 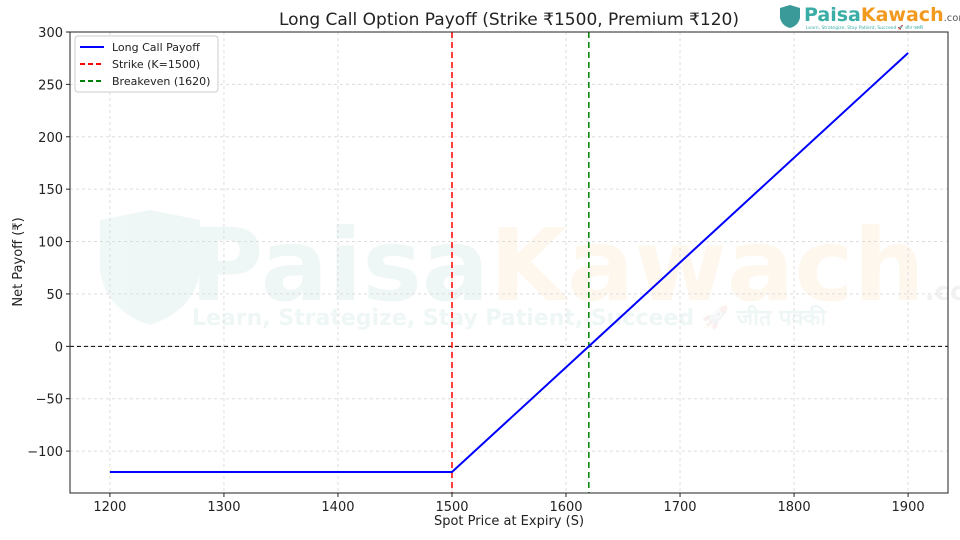 What do you see at coordinates (832, 15) in the screenshot?
I see `logo-brand-a: Paisa` at bounding box center [832, 15].